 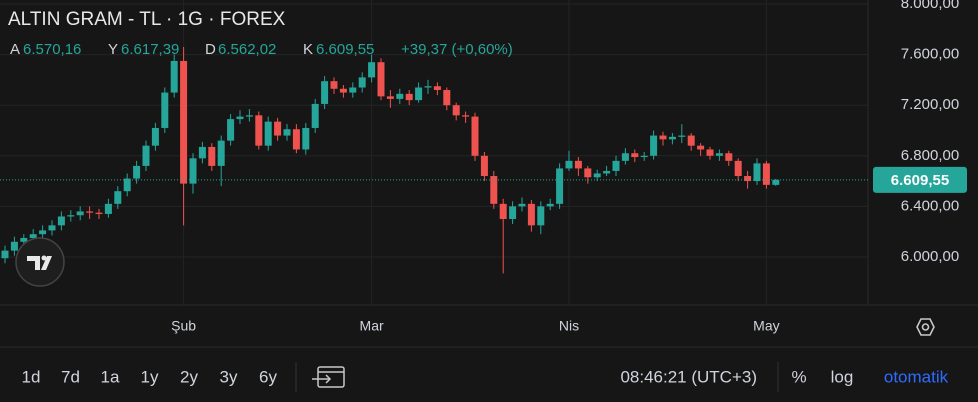 What do you see at coordinates (766, 326) in the screenshot?
I see `x-tick-label: May` at bounding box center [766, 326].